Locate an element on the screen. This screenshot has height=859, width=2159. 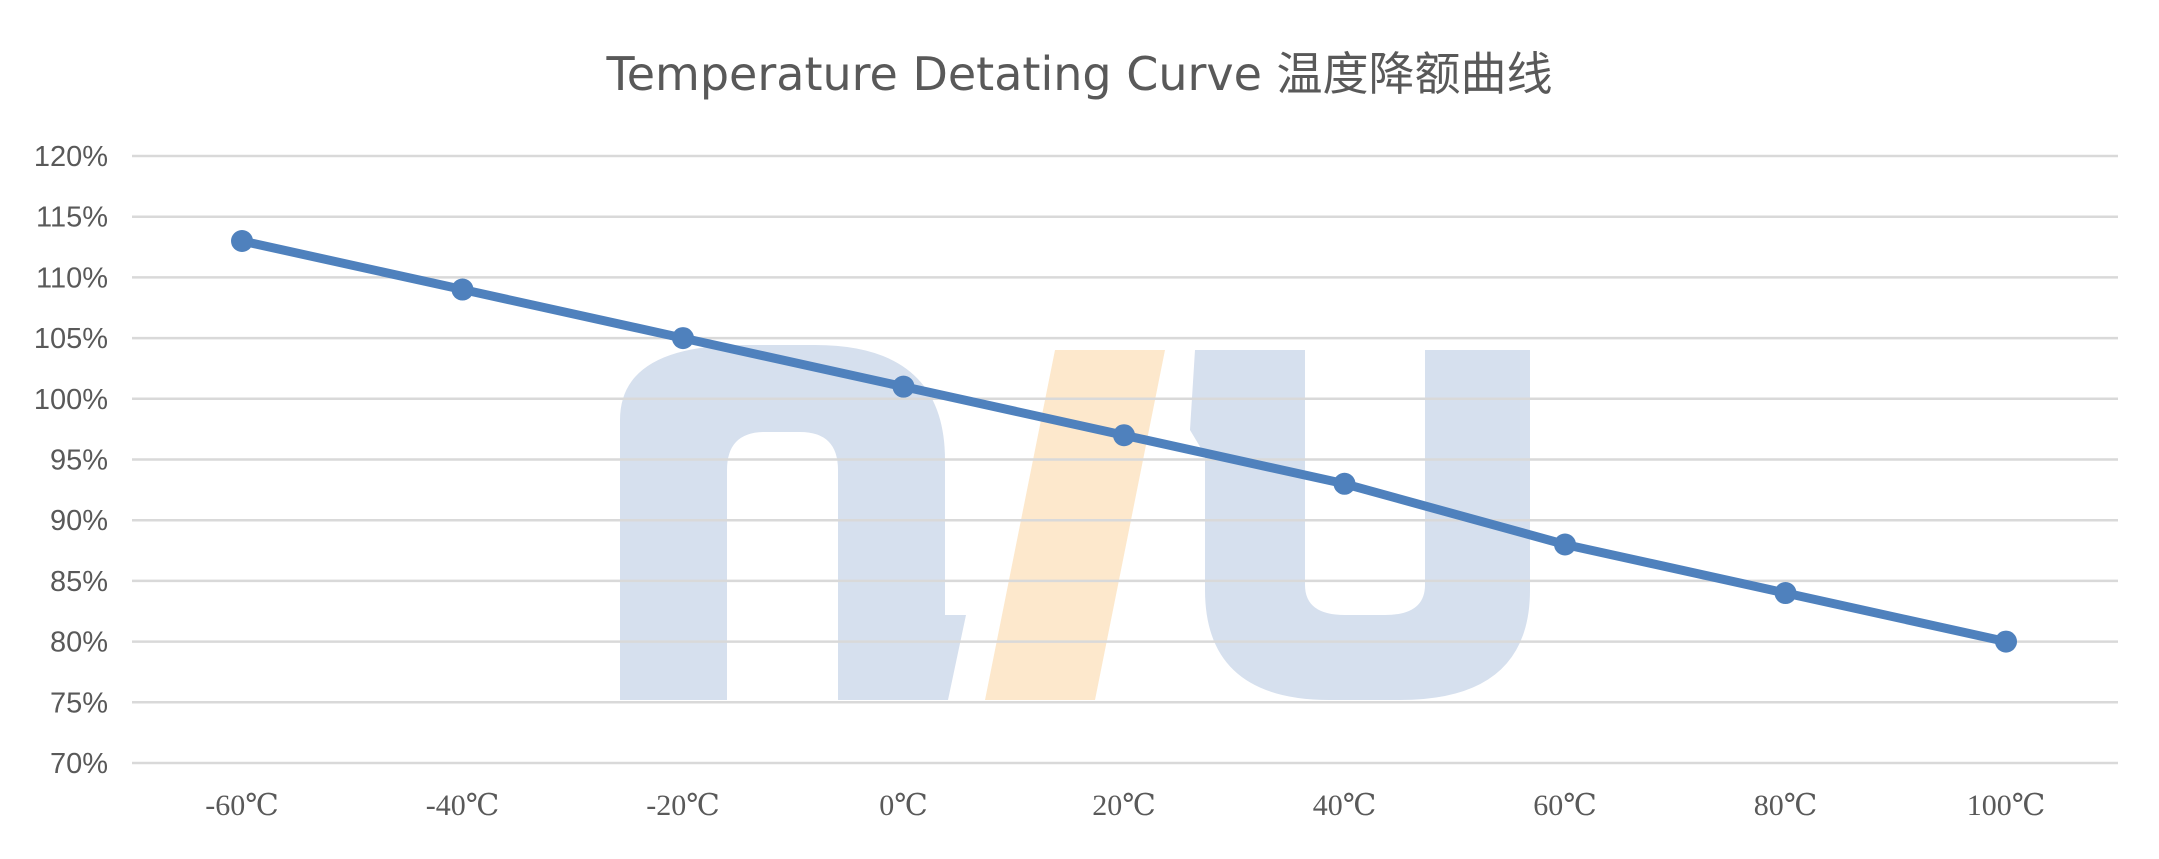
x-tick-label: -60℃ is located at coordinates (242, 805).